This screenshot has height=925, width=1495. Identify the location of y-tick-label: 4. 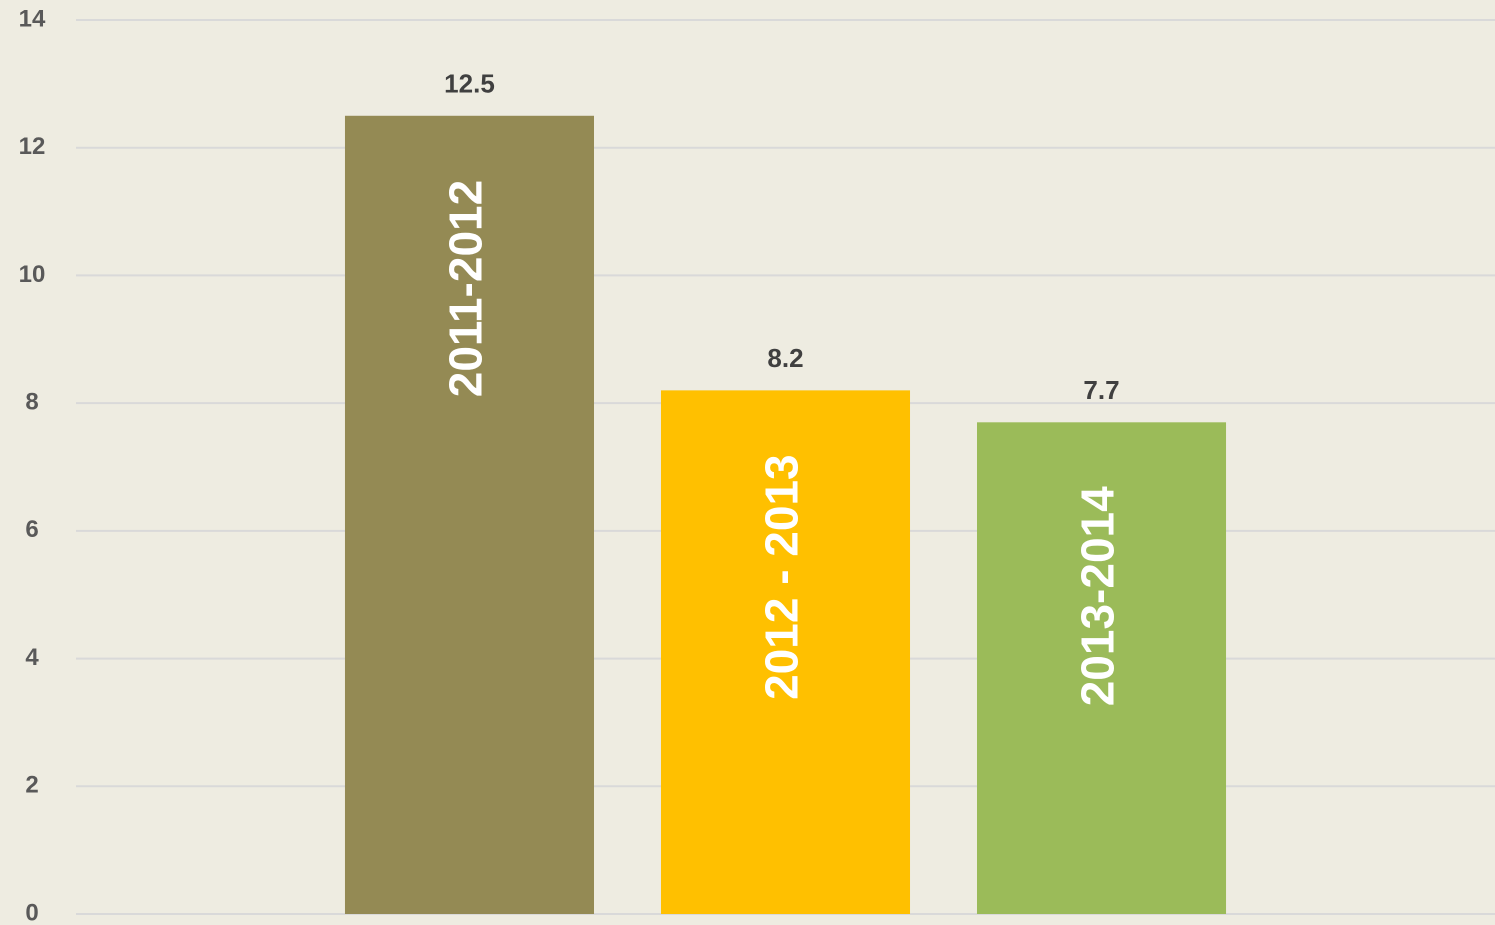
(32, 657).